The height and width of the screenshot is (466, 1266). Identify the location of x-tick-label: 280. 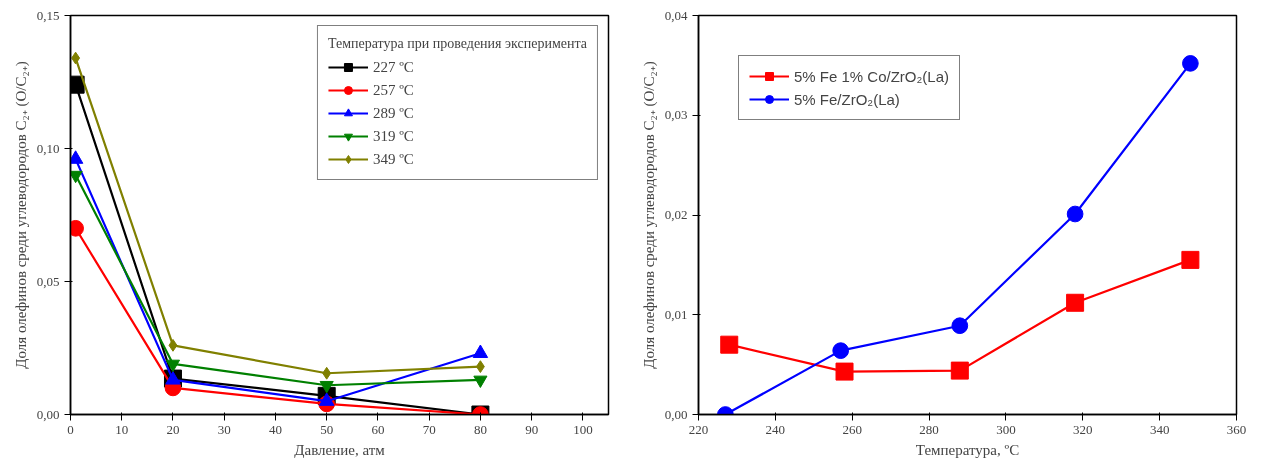
(929, 429).